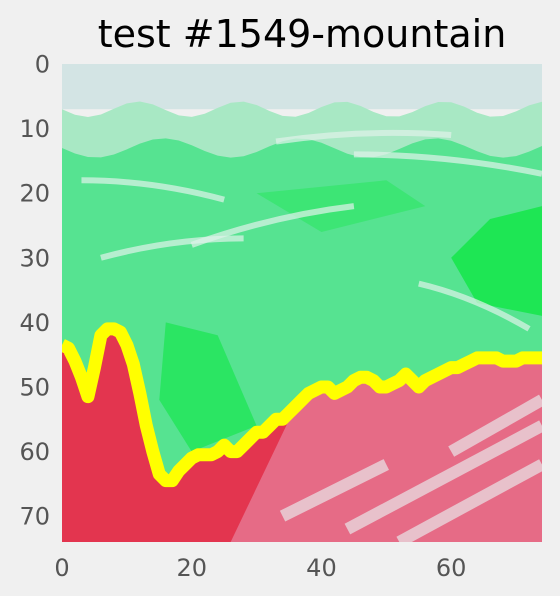 The width and height of the screenshot is (560, 596). I want to click on y-axis: 0 10 20 30 40 50 60 70, so click(34, 291).